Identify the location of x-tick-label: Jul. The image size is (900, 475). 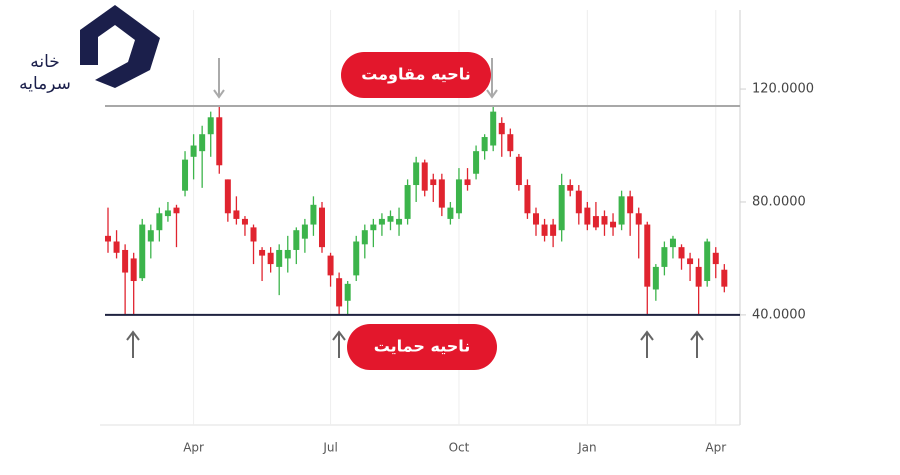
(329, 448).